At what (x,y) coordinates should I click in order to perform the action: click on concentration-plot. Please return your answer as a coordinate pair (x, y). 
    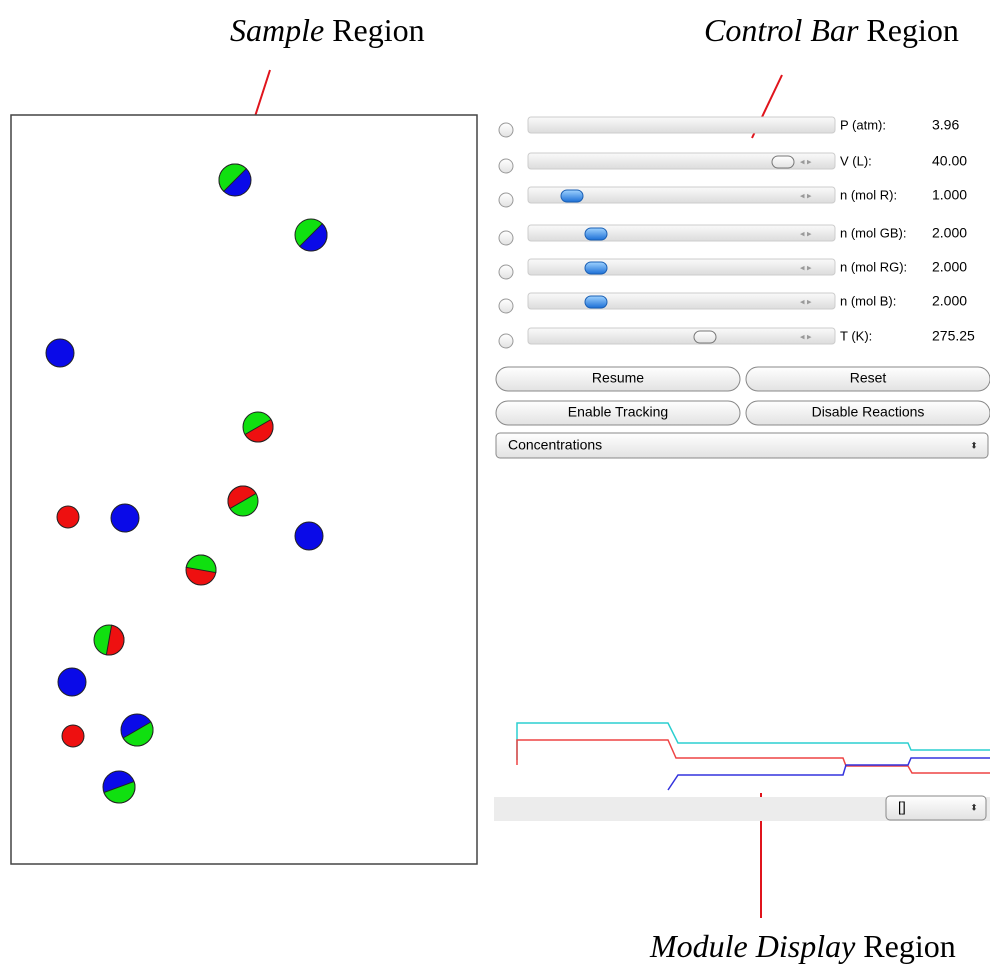
    Looking at the image, I should click on (753, 756).